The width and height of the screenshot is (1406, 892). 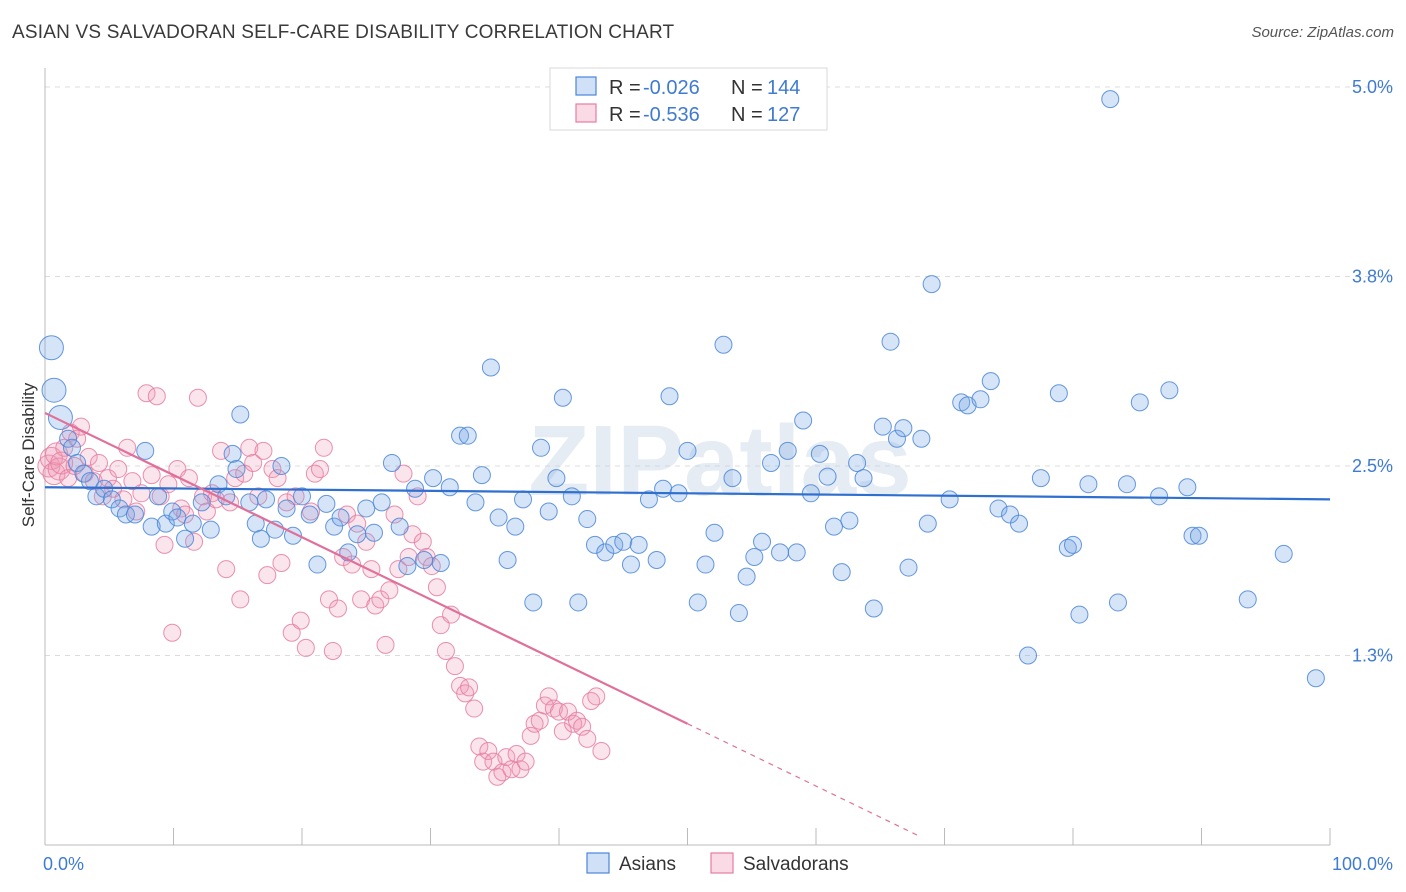 What do you see at coordinates (717, 863) in the screenshot?
I see `bottom-legend: Asians Salvadorans` at bounding box center [717, 863].